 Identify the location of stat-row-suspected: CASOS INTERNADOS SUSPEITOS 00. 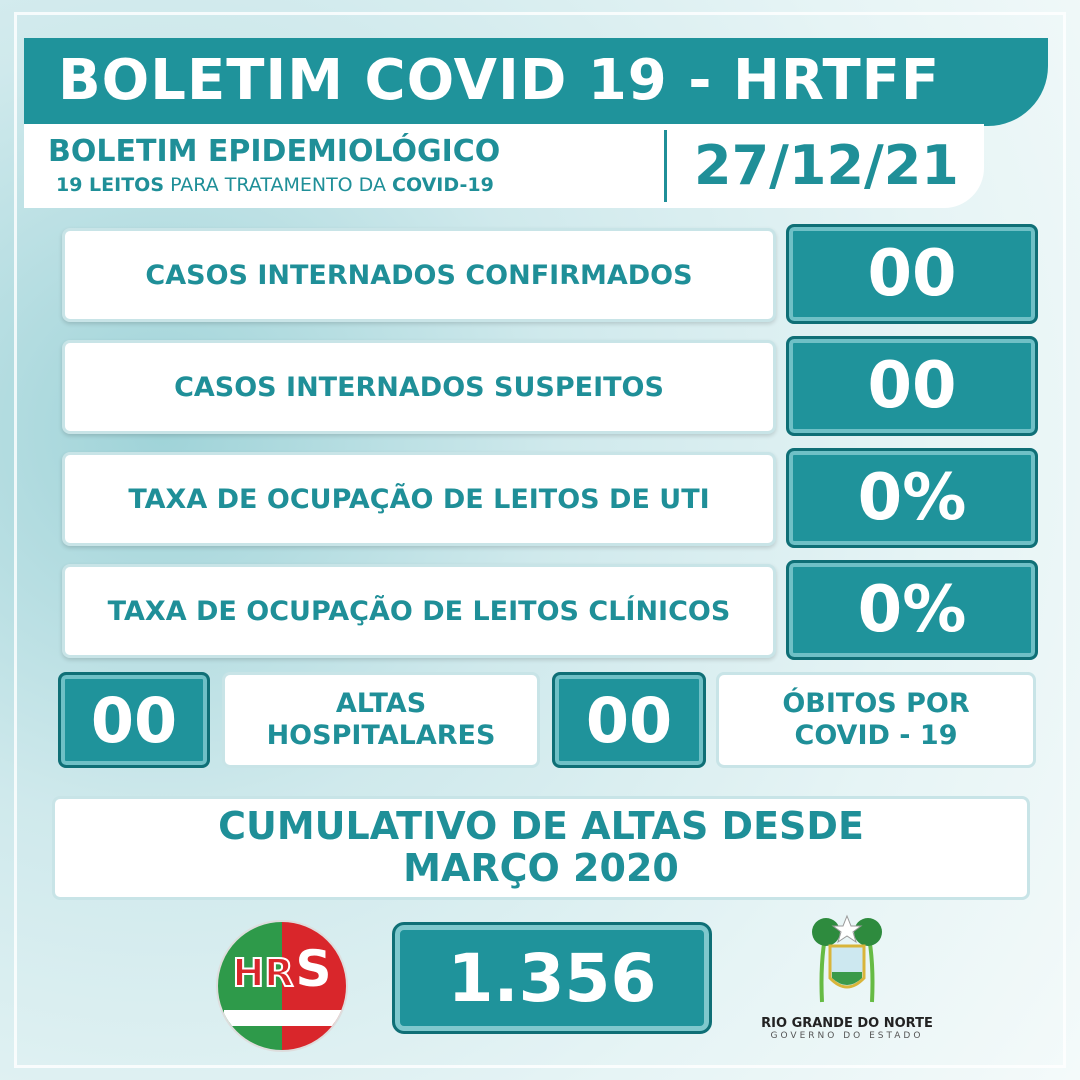
(550, 386).